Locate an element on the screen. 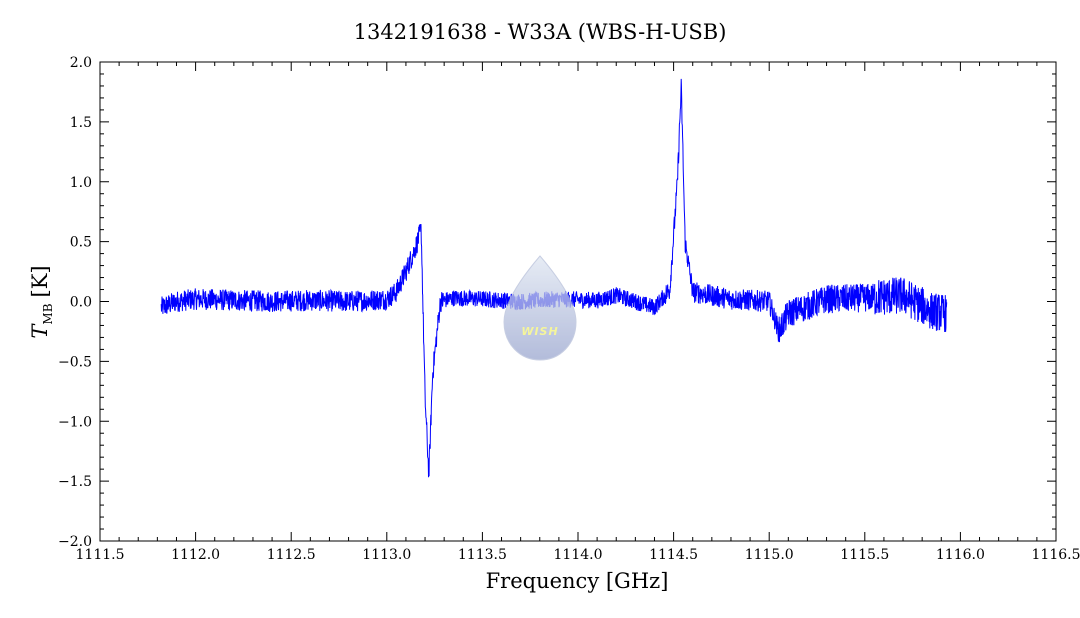 The image size is (1080, 618). x-tick-label: 1114.5 is located at coordinates (673, 555).